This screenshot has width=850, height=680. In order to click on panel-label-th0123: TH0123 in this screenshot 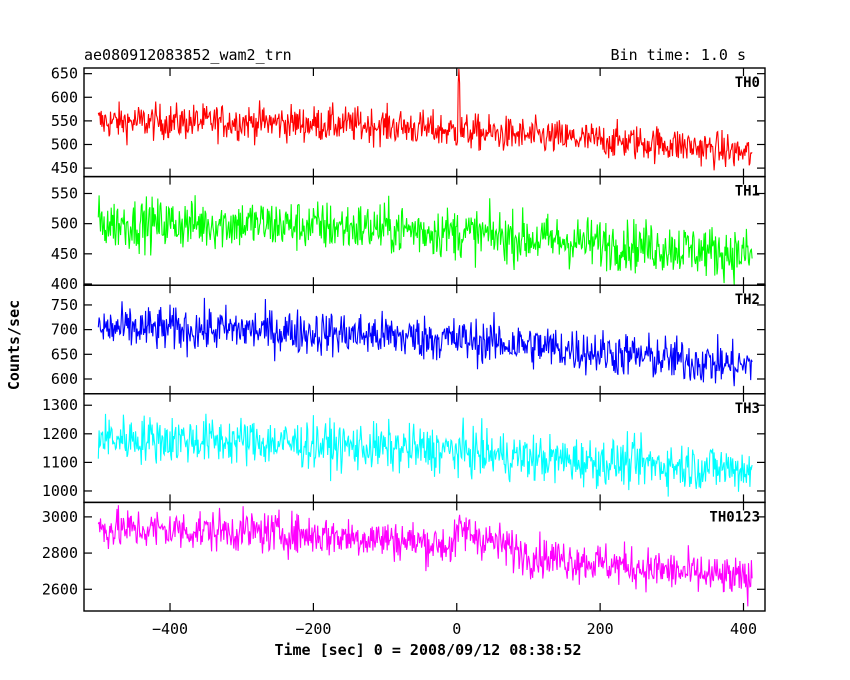, I will do `click(734, 517)`.